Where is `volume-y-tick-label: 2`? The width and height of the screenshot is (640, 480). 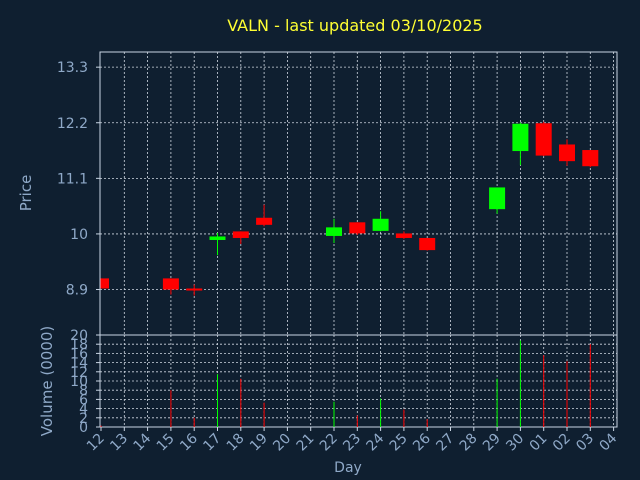
volume-y-tick-label: 2 is located at coordinates (83, 419).